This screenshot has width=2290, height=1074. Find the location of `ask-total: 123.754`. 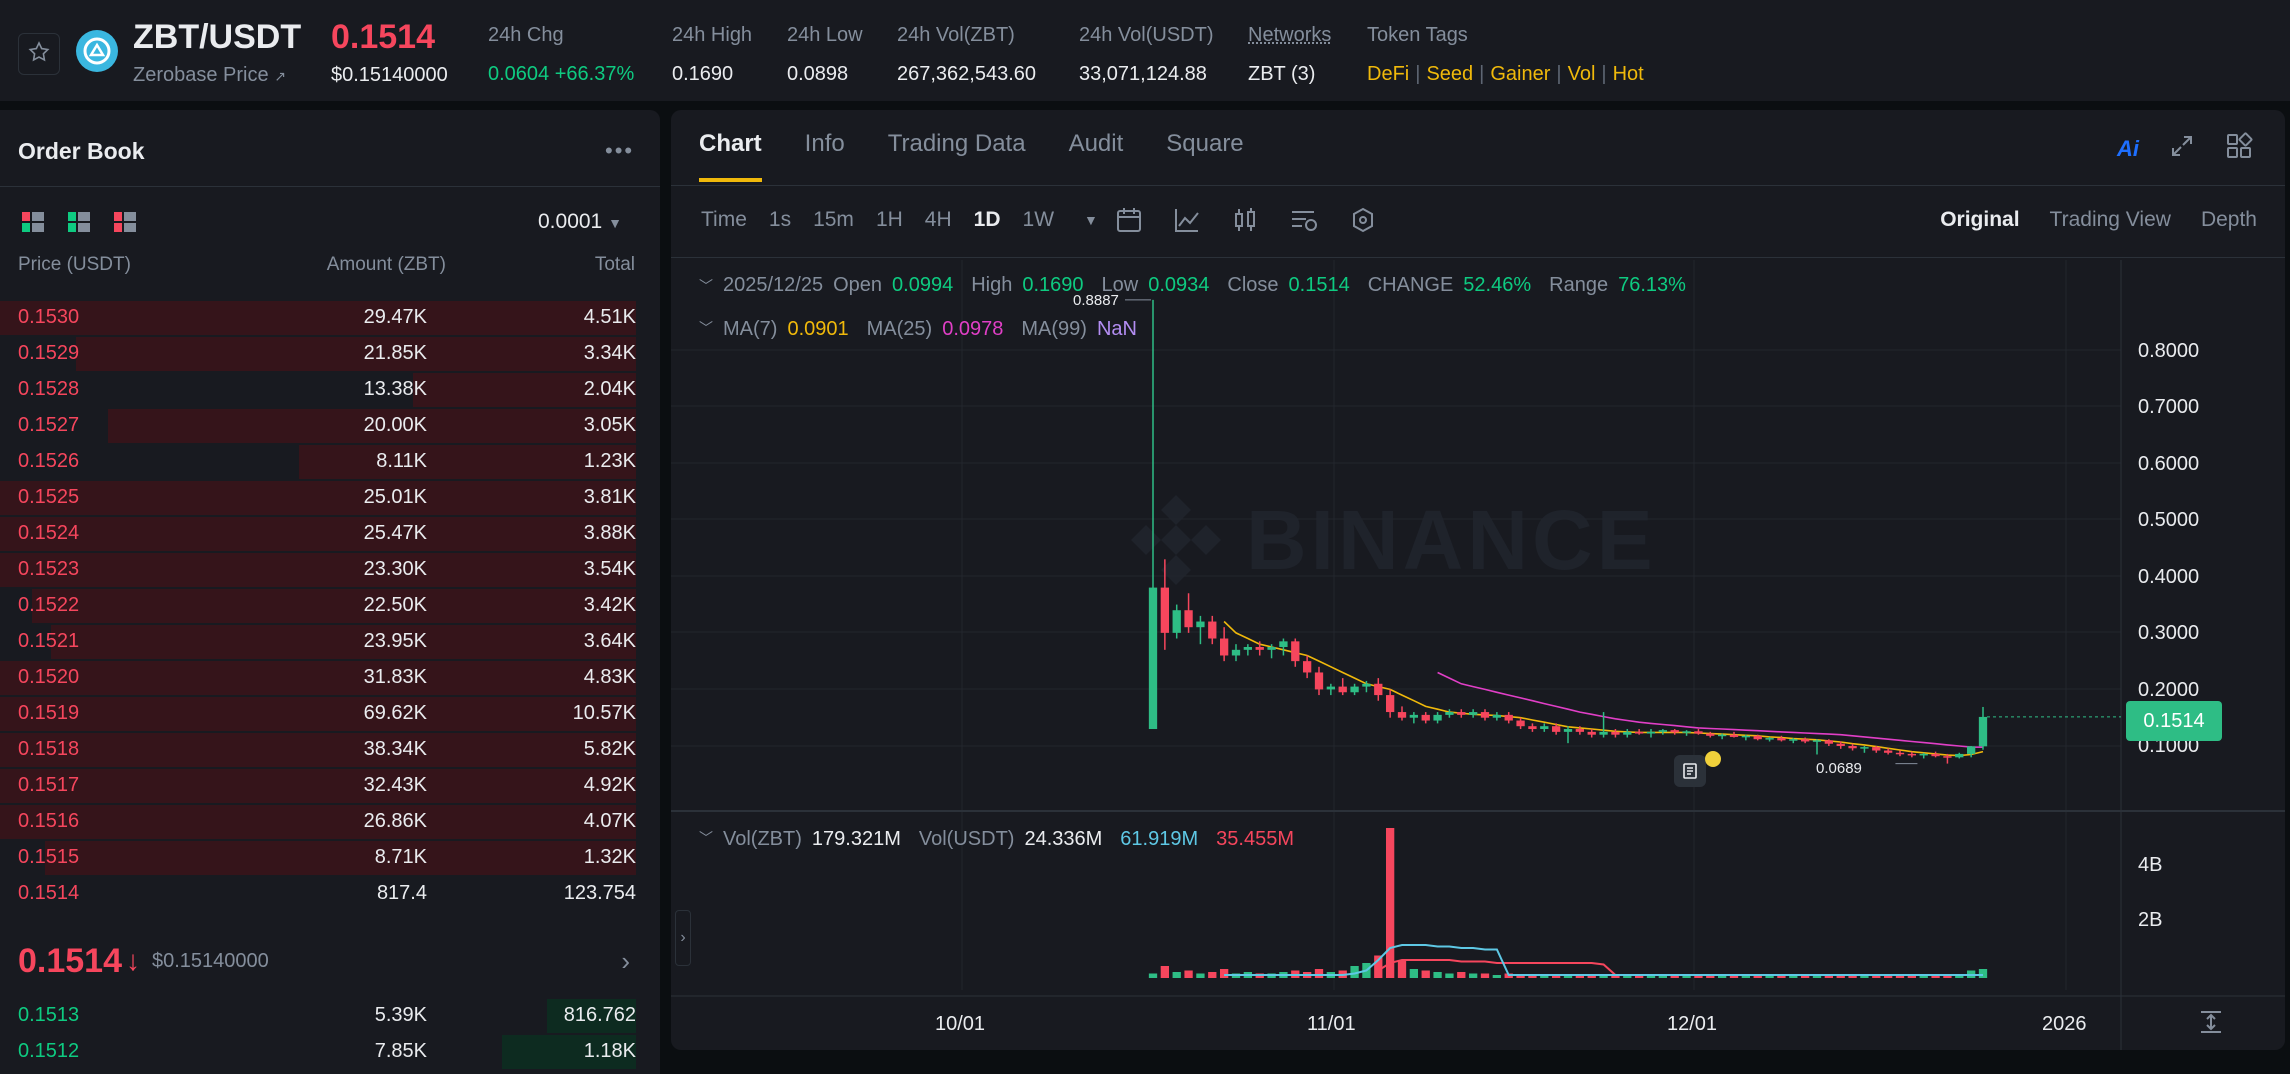

ask-total: 123.754 is located at coordinates (599, 893).